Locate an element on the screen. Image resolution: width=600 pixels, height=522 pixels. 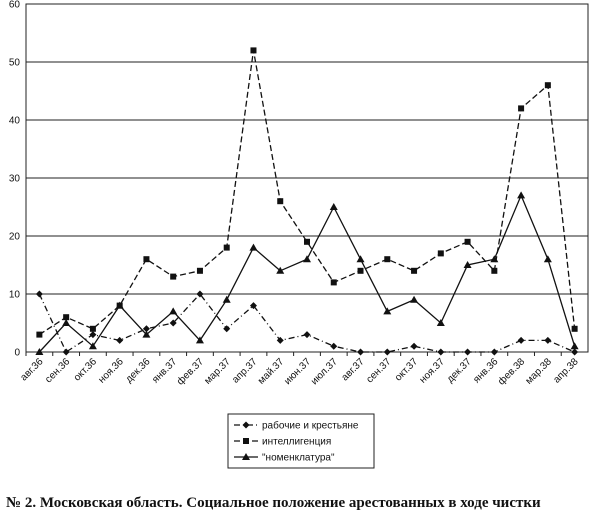
legend-label: интеллигенция is located at coordinates (296, 442).